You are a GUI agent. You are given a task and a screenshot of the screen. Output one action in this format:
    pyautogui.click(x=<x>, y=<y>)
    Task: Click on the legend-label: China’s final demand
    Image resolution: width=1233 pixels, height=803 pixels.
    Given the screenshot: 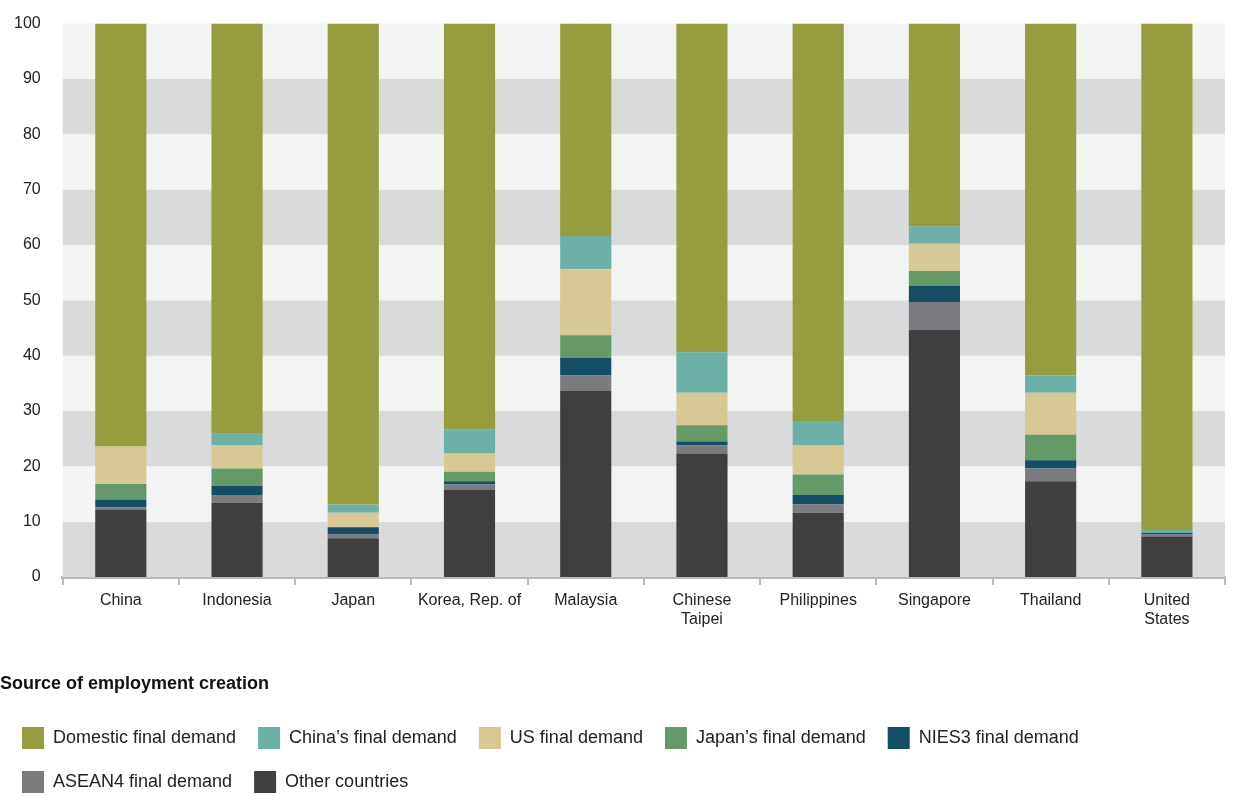 What is the action you would take?
    pyautogui.click(x=373, y=736)
    